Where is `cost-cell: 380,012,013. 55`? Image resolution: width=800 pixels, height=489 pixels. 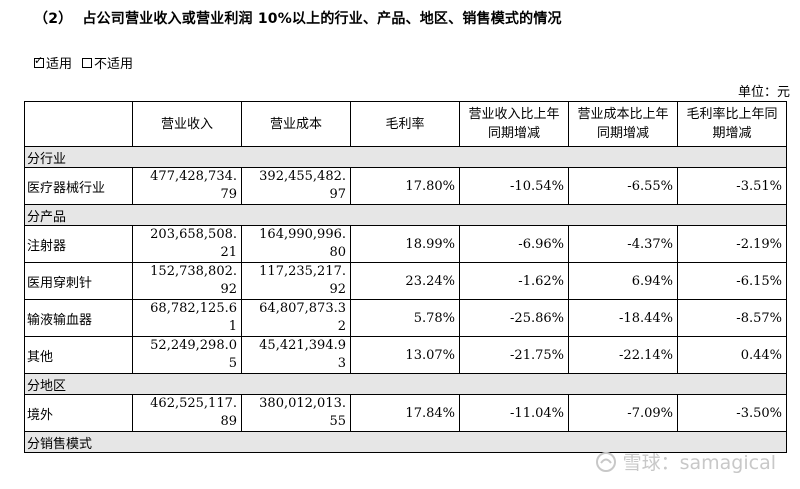
cost-cell: 380,012,013. 55 is located at coordinates (296, 413).